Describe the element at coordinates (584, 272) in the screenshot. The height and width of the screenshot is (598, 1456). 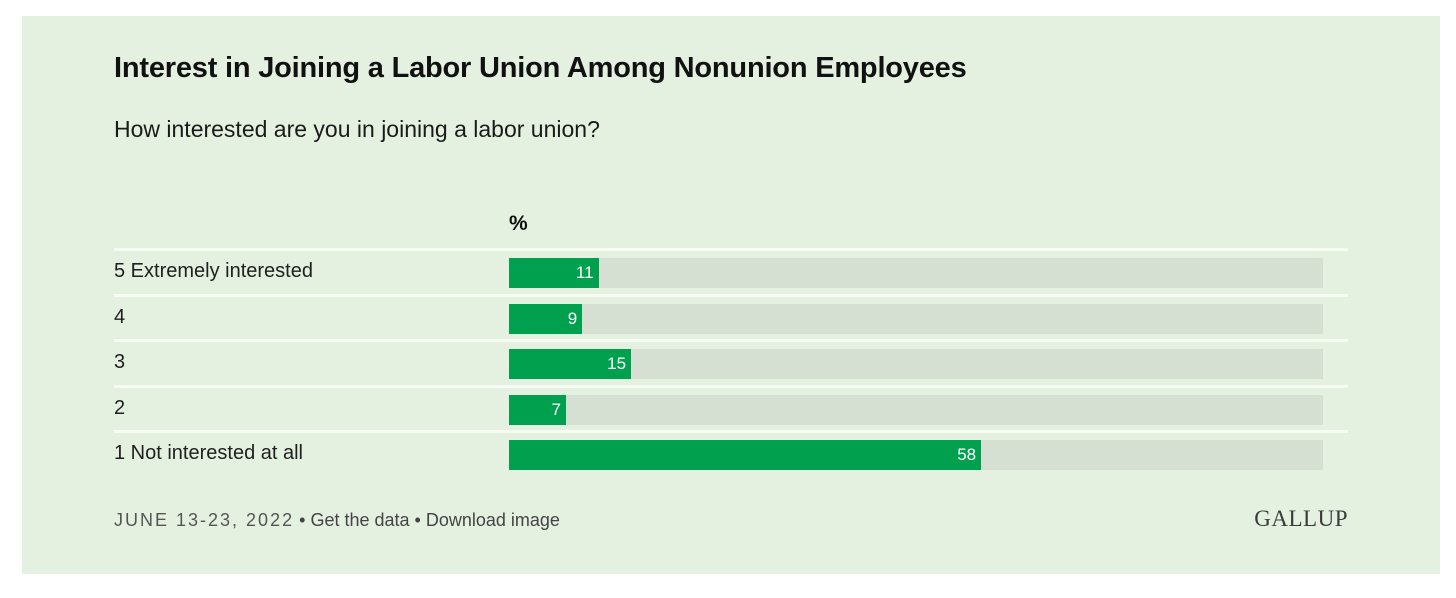
I see `bar-value-label: 11` at that location.